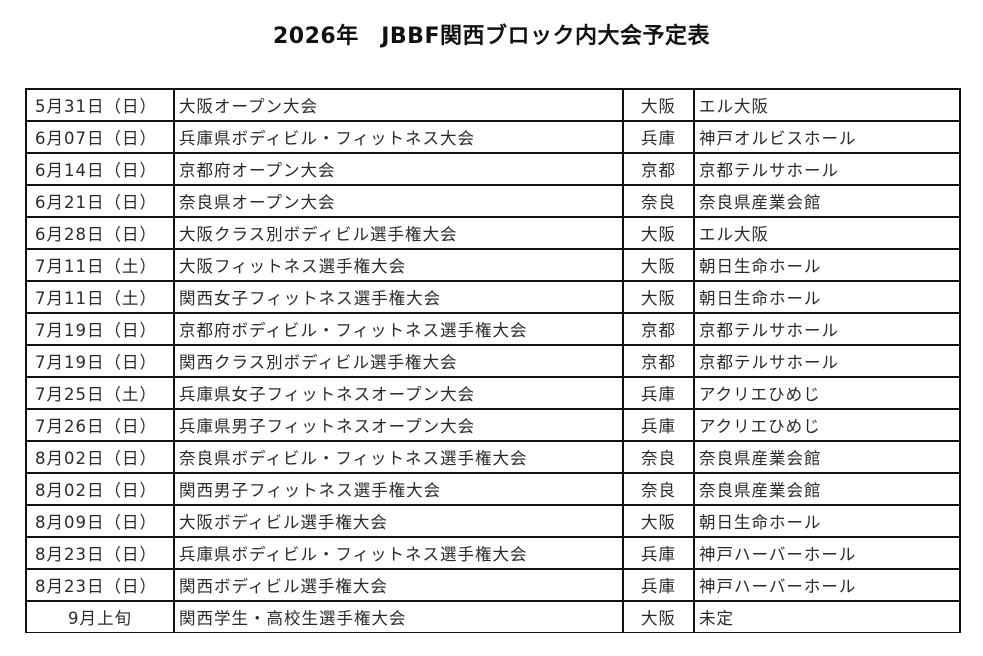  I want to click on table-row: 9月上旬 関西学生・高校生選手権大会 大阪 未定, so click(493, 616).